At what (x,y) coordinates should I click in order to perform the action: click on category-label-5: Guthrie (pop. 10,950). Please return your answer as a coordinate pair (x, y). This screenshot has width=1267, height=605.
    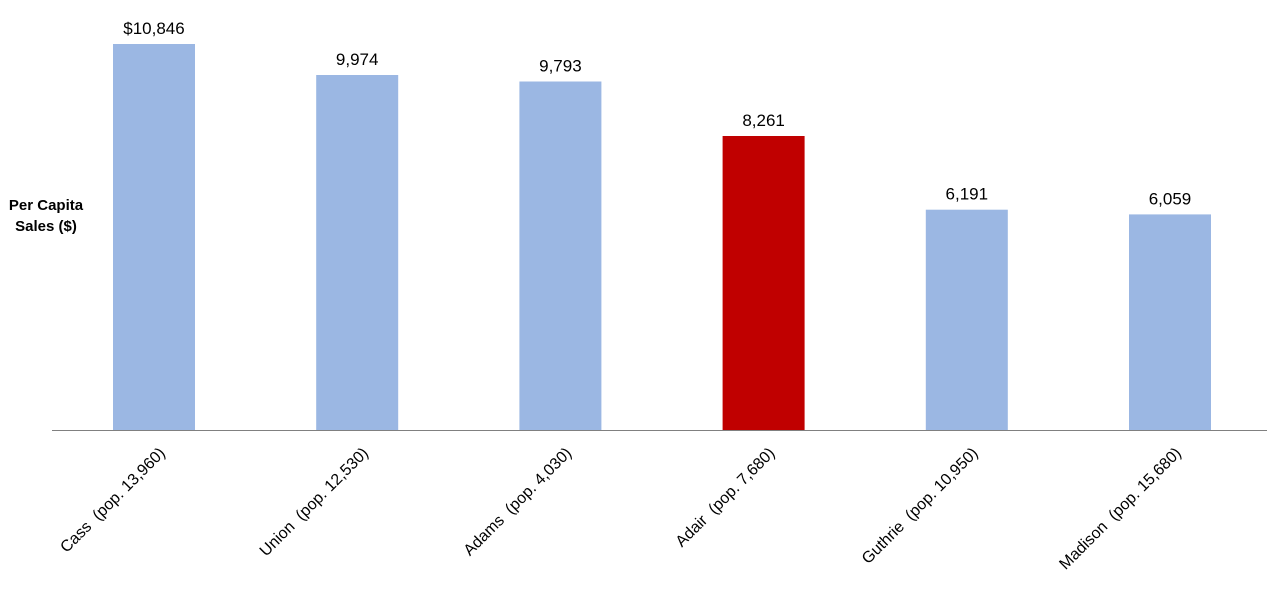
    Looking at the image, I should click on (920, 506).